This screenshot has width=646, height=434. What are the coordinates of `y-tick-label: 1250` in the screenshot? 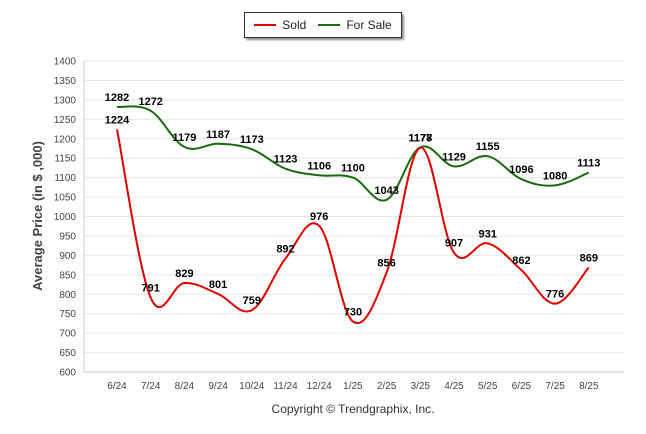 It's located at (65, 120).